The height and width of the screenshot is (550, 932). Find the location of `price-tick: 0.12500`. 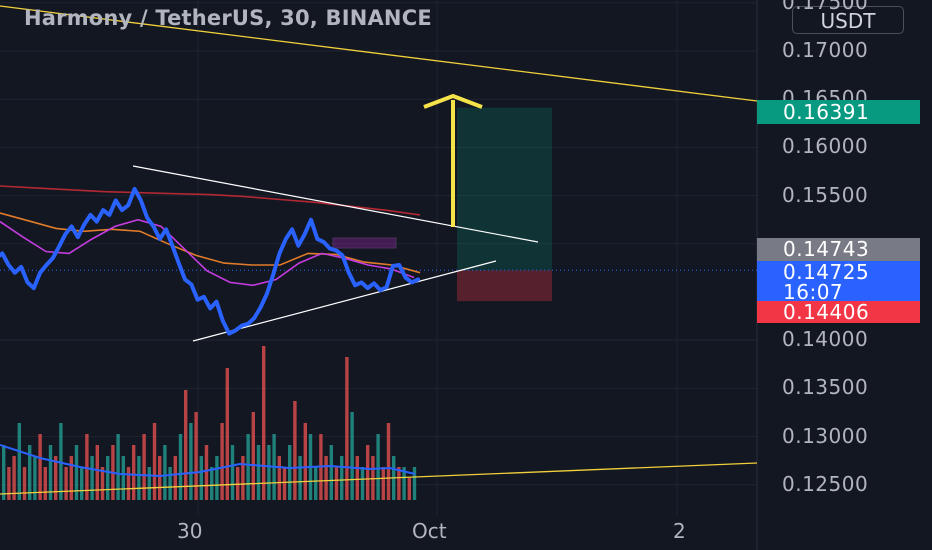

price-tick: 0.12500 is located at coordinates (825, 483).